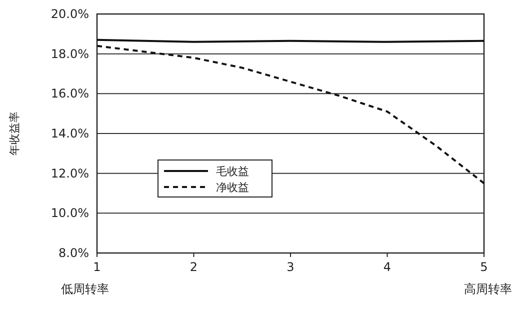  What do you see at coordinates (387, 267) in the screenshot?
I see `x-tick-label: 4` at bounding box center [387, 267].